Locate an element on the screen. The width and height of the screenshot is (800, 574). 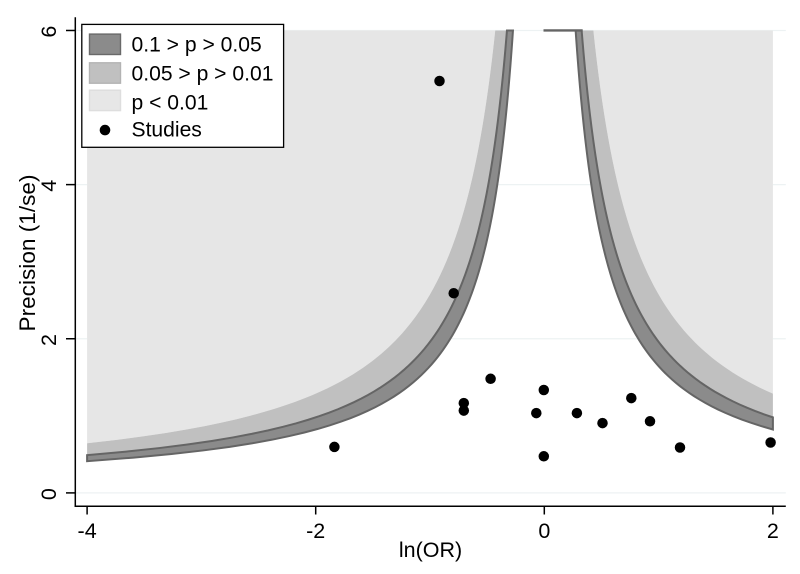
svg-text: -2 is located at coordinates (315, 531).